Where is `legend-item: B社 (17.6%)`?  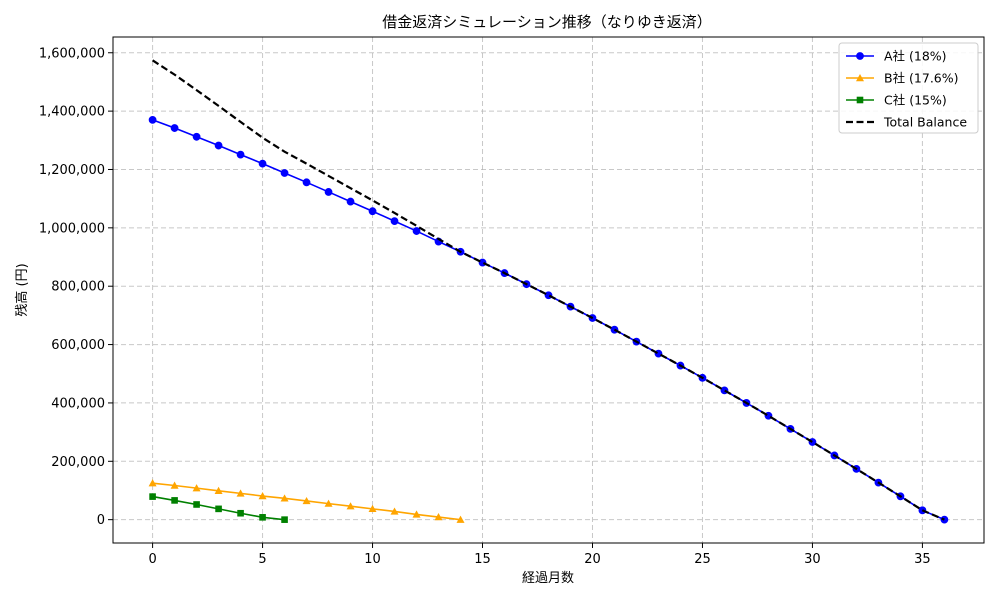 legend-item: B社 (17.6%) is located at coordinates (902, 78).